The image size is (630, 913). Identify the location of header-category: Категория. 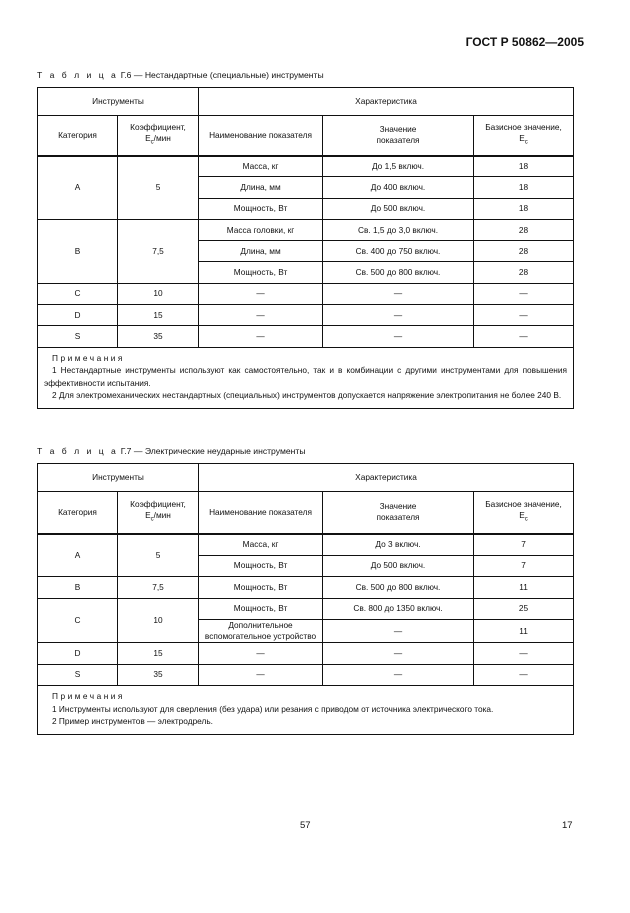
(77, 136).